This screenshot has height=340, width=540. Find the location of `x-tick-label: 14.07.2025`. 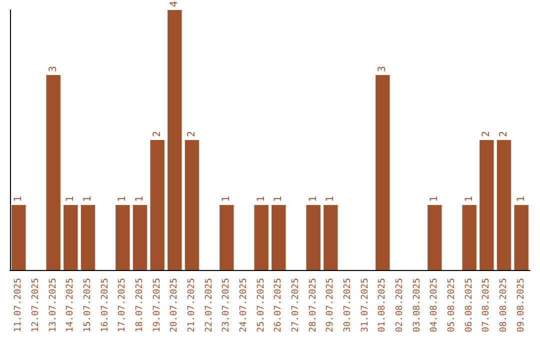

x-tick-label: 14.07.2025 is located at coordinates (71, 305).